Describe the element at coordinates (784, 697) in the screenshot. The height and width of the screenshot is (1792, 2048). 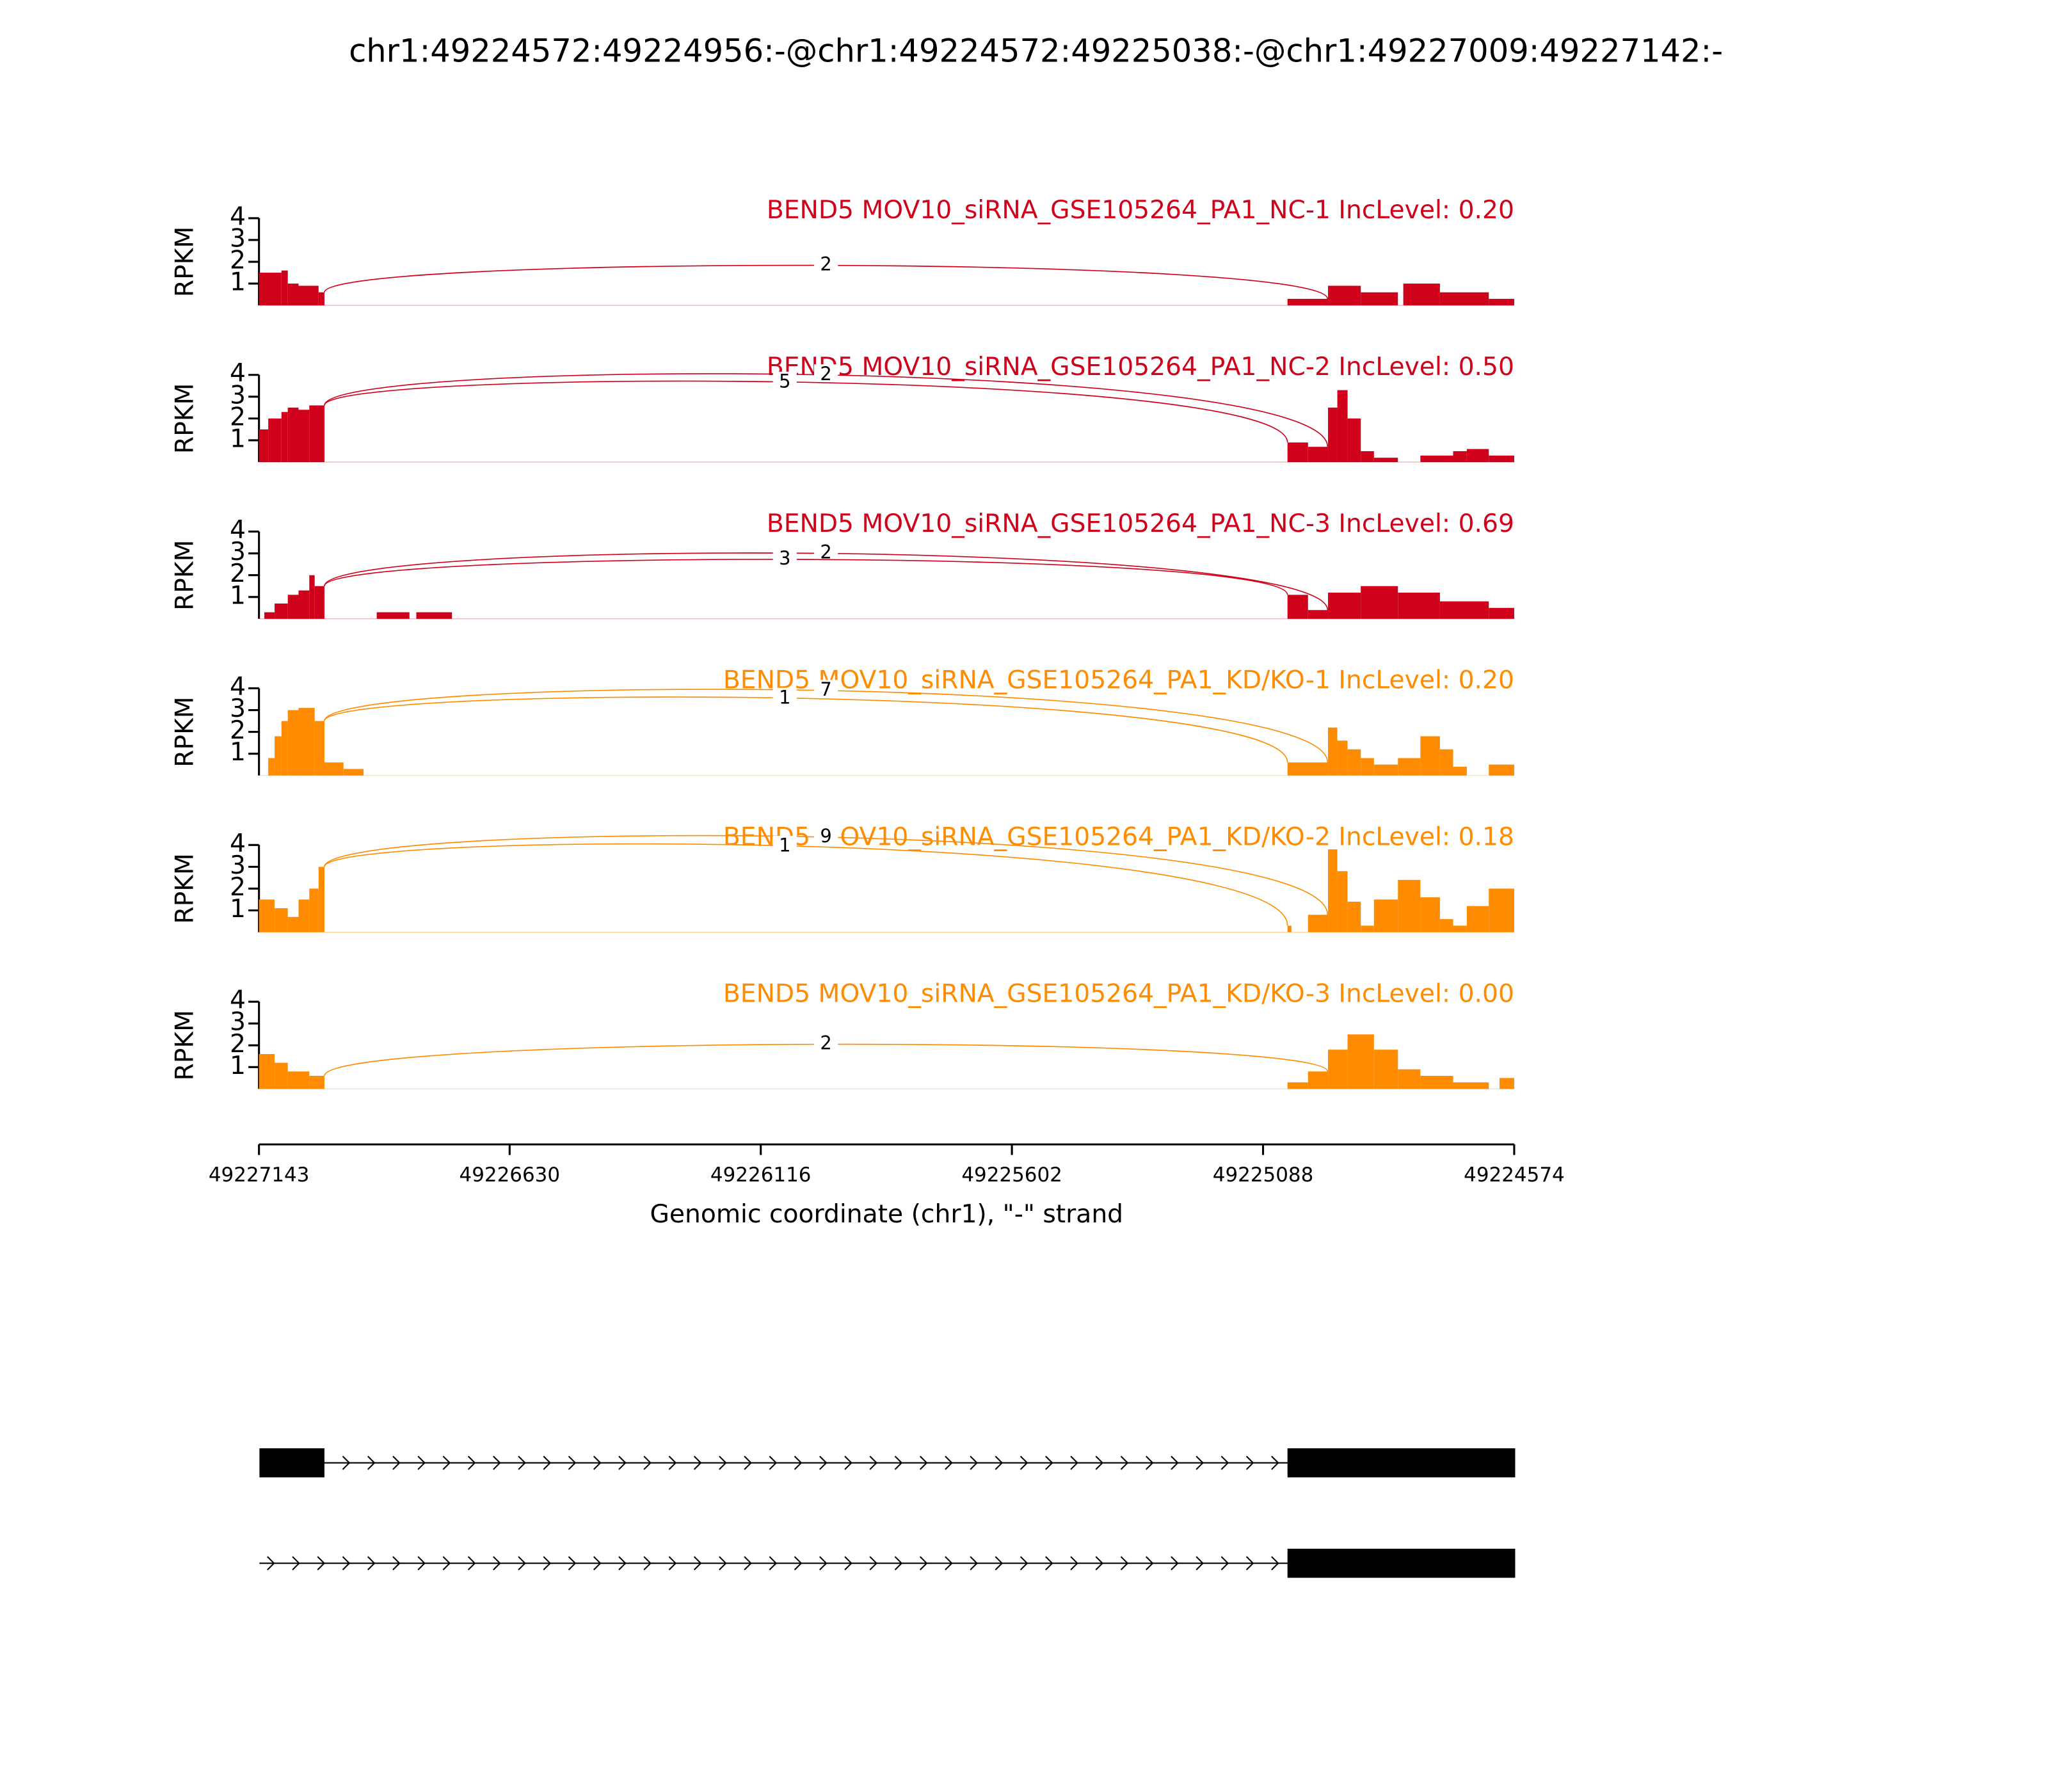
I see `junction-label: 1` at that location.